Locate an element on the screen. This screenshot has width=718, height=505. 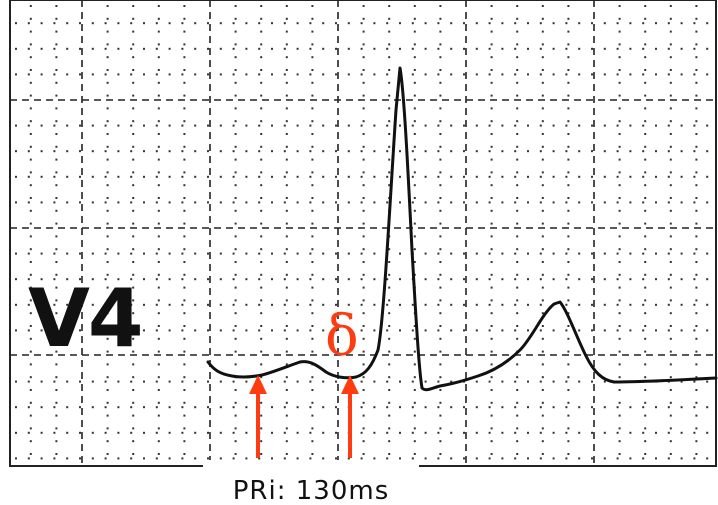
pr-start-arrow is located at coordinates (258, 416).